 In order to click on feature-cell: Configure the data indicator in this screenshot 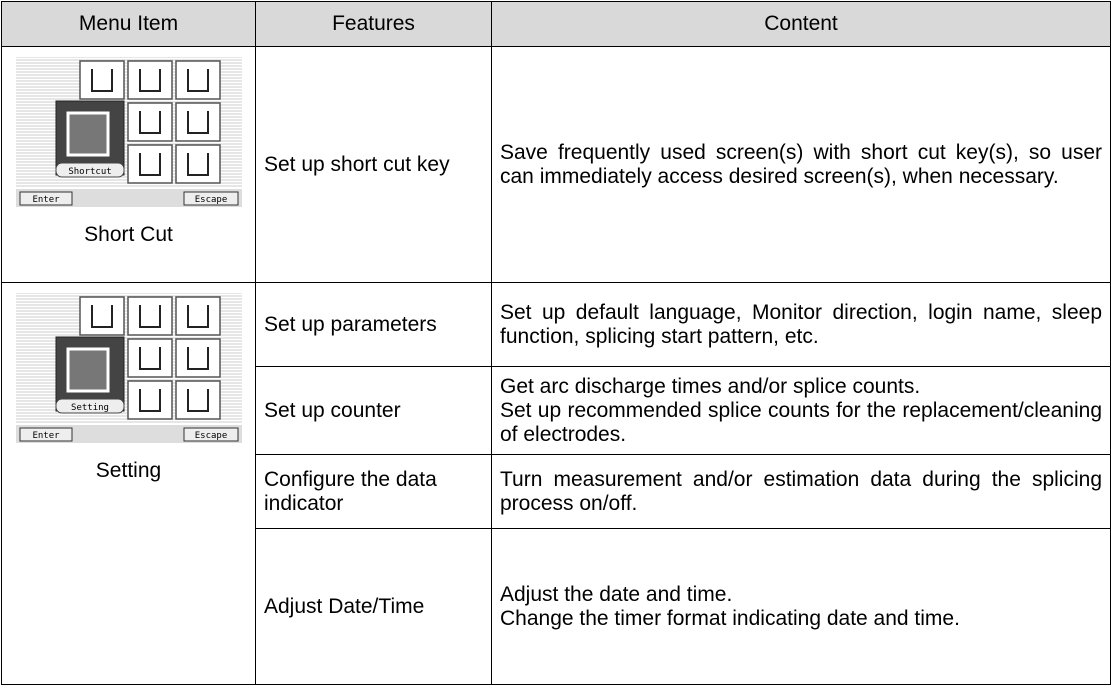, I will do `click(373, 491)`.